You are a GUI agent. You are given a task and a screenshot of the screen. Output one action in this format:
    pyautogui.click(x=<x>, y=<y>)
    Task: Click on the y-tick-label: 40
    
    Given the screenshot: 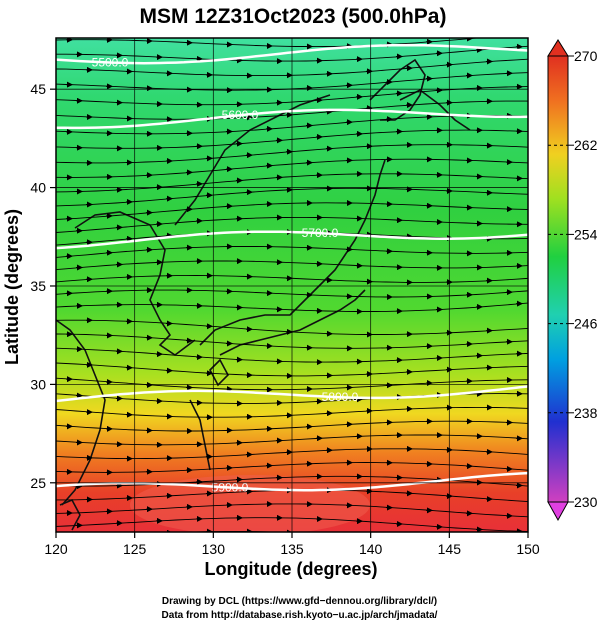 What is the action you would take?
    pyautogui.click(x=38, y=188)
    